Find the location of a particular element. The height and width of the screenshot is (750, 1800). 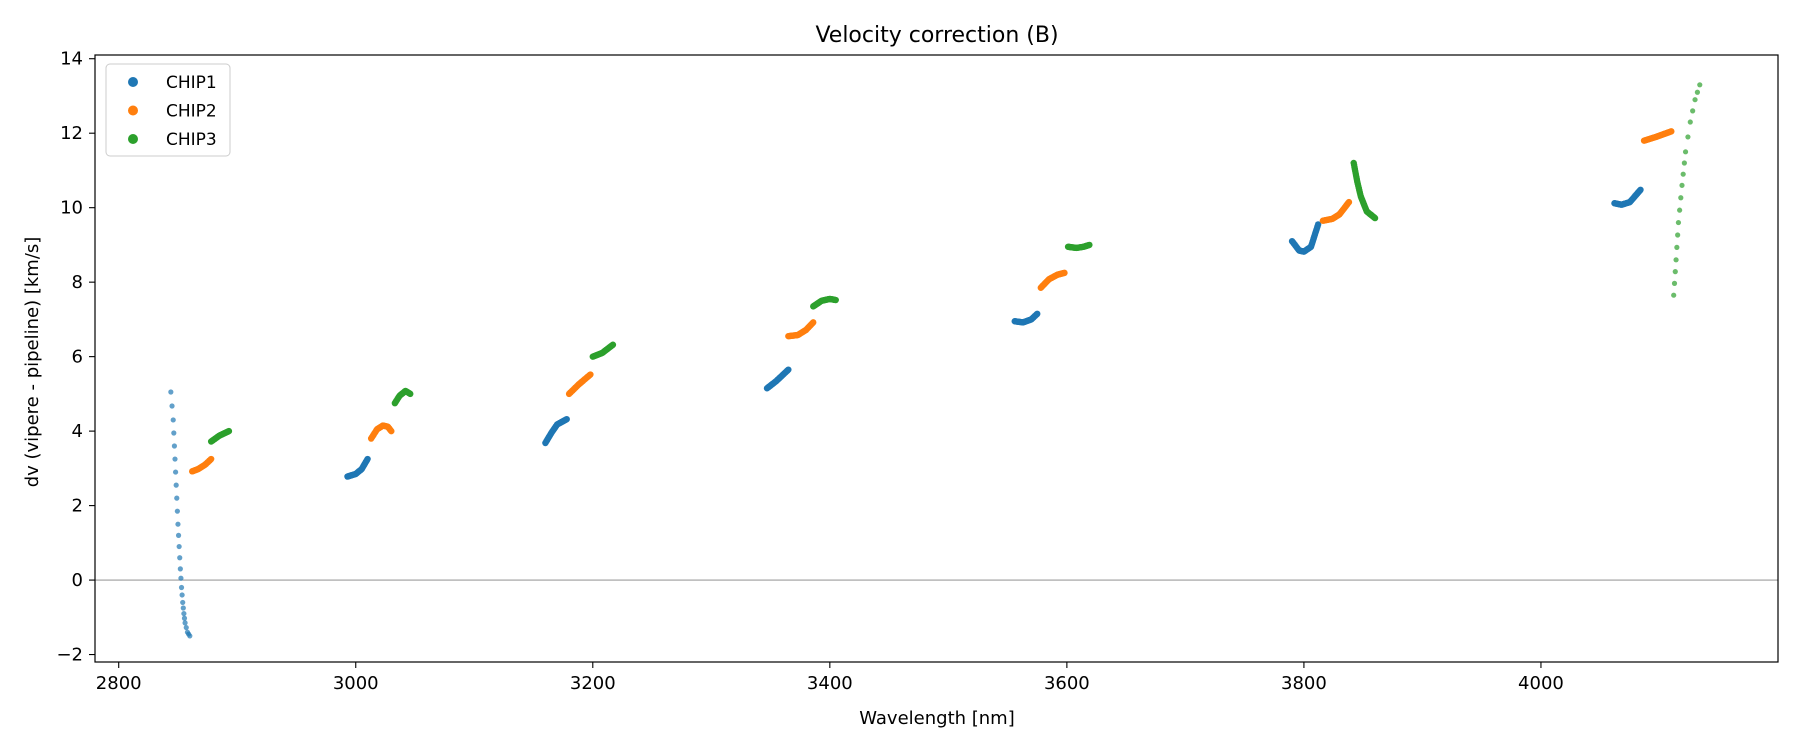

x-tick-label: 3600 is located at coordinates (1067, 683).